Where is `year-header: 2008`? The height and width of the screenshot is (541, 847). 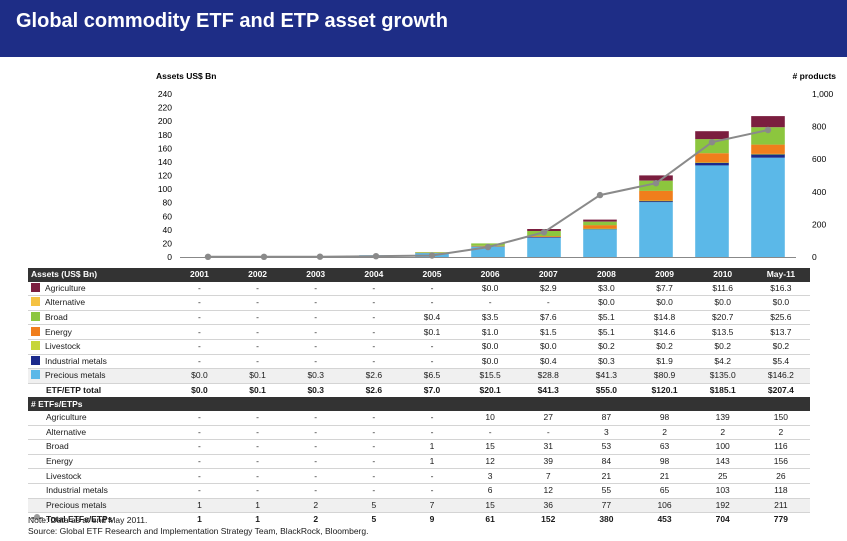
year-header: 2008 is located at coordinates (606, 275).